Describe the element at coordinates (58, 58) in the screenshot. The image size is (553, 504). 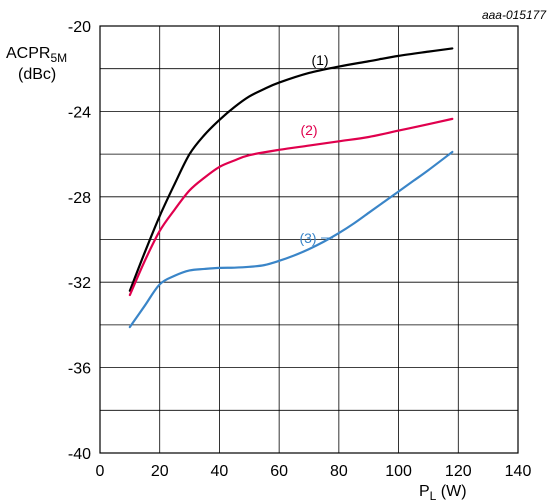
I see `y-axis-label-sub: 5M` at that location.